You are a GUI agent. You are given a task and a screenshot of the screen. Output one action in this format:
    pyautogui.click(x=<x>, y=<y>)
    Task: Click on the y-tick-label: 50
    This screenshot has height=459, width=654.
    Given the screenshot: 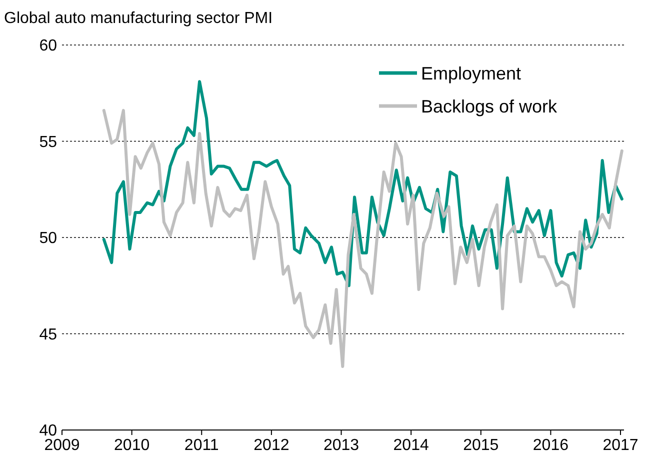 What is the action you would take?
    pyautogui.click(x=48, y=239)
    